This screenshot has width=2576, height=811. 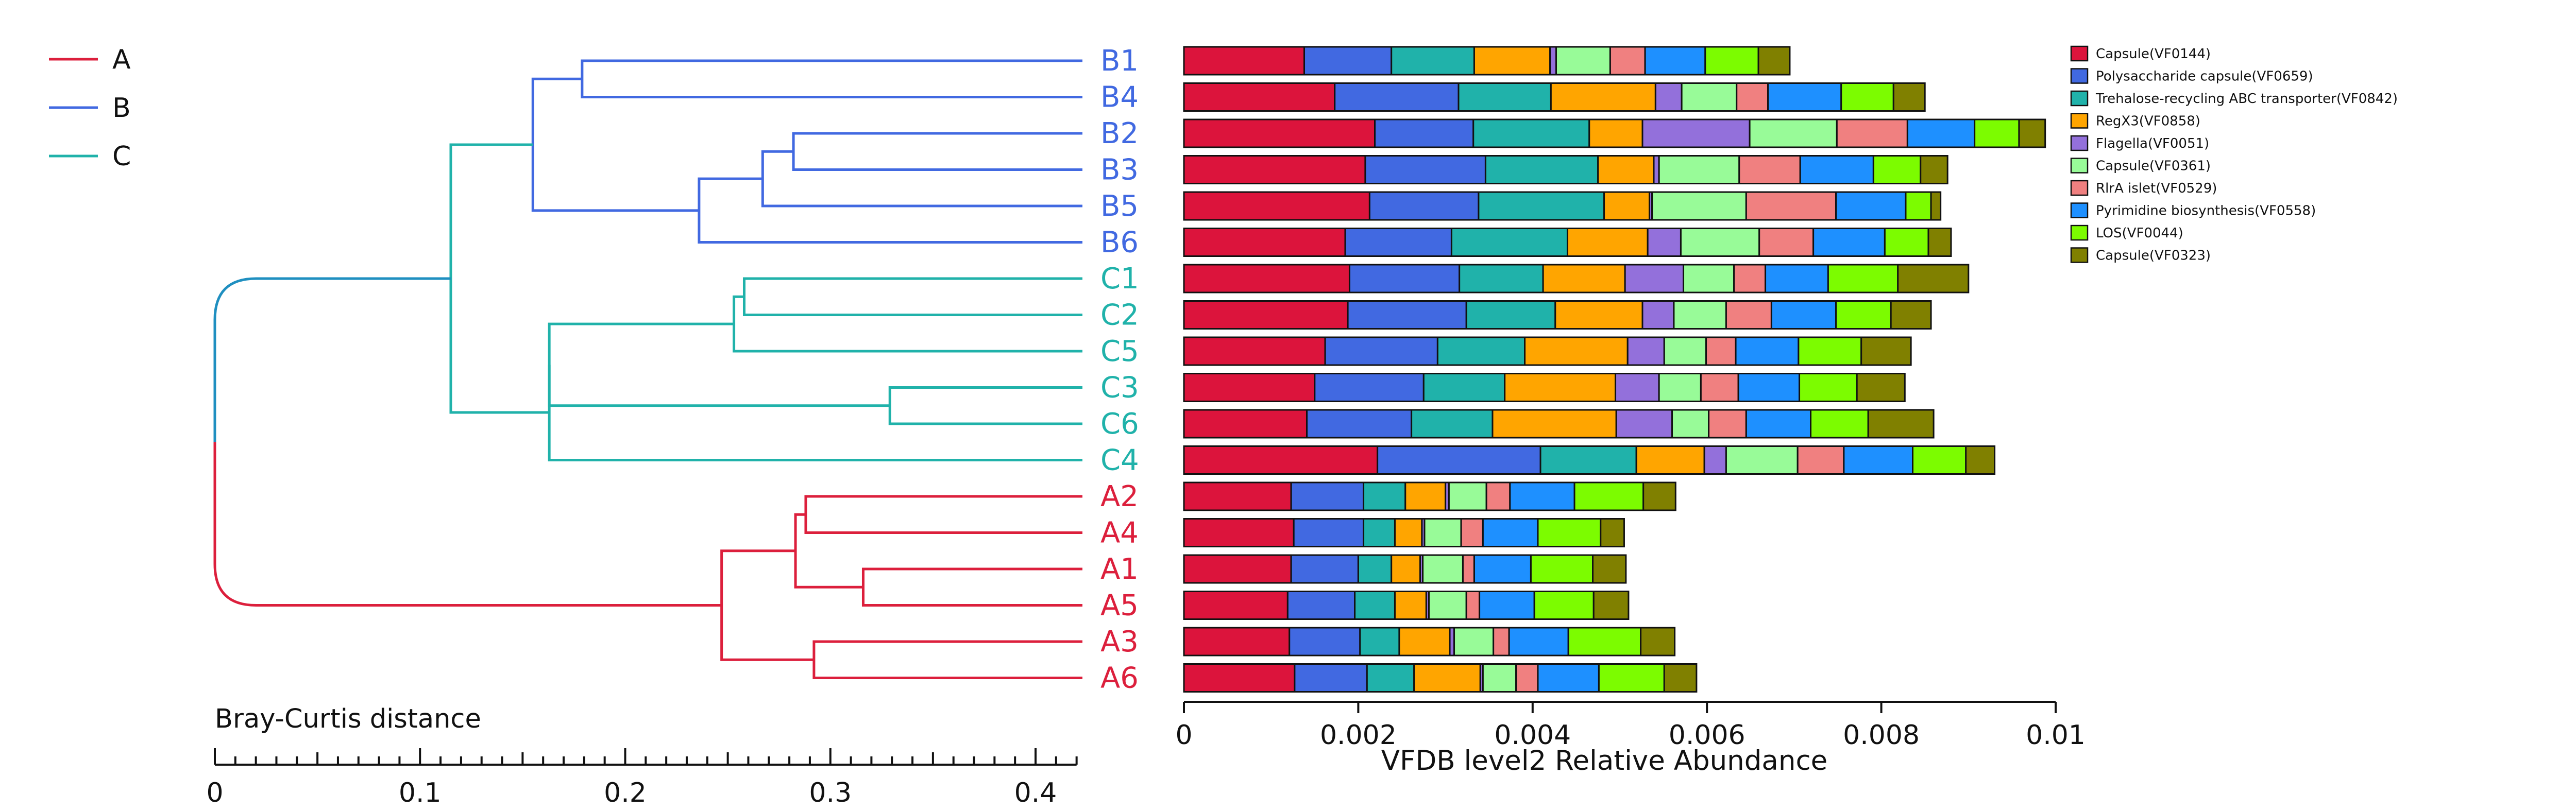 What do you see at coordinates (1707, 735) in the screenshot?
I see `bar-tick-label: 0.006` at bounding box center [1707, 735].